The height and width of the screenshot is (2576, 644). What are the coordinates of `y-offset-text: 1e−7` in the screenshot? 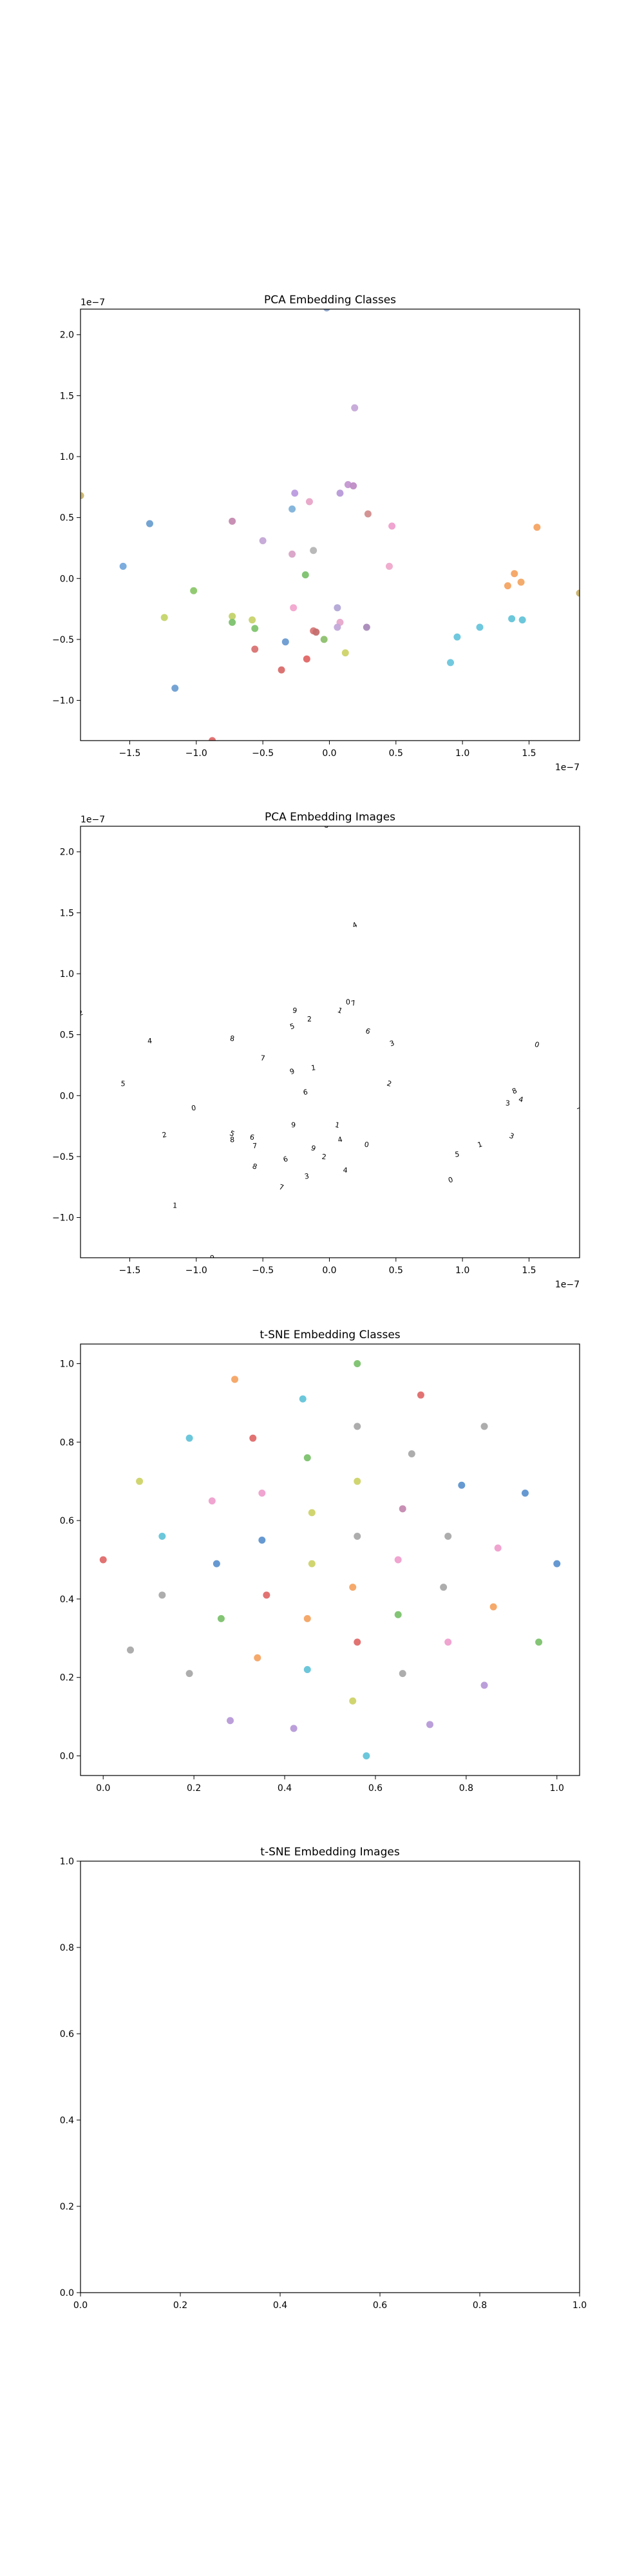 It's located at (92, 820).